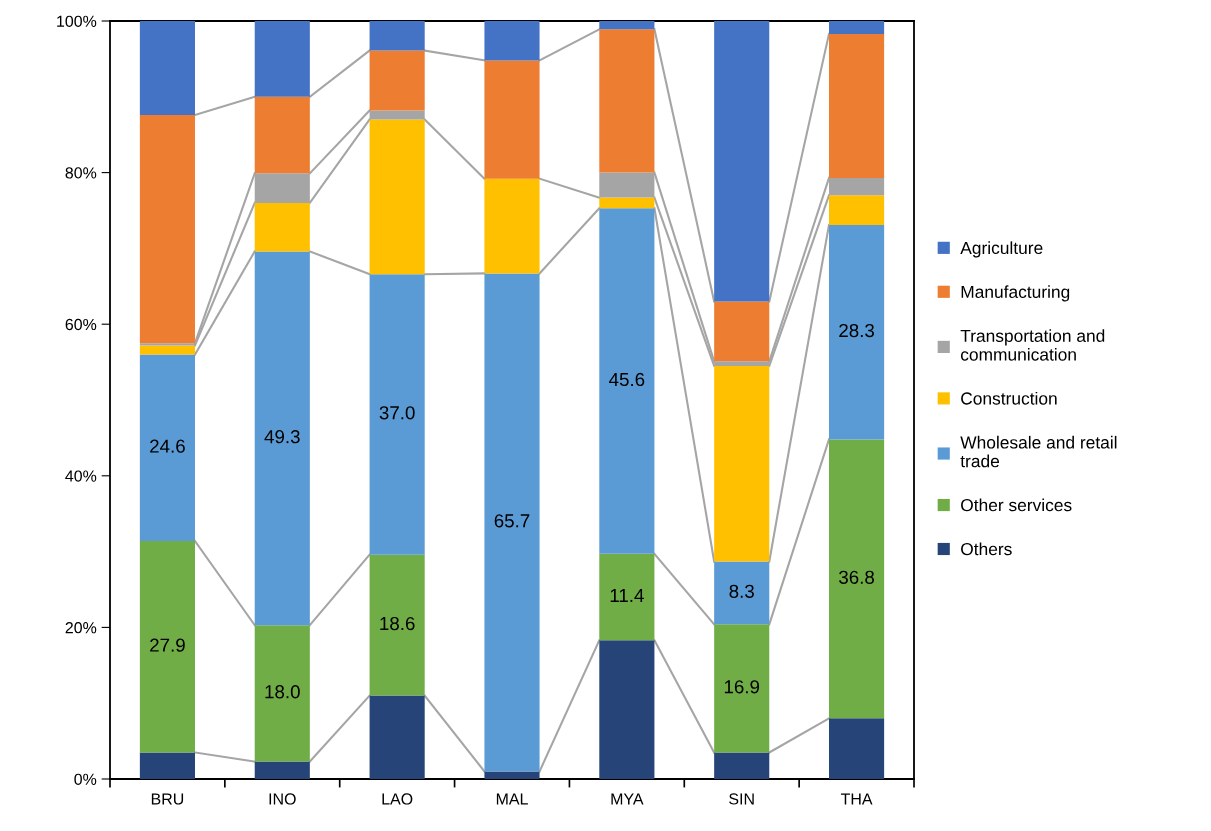  Describe the element at coordinates (986, 549) in the screenshot. I see `legend-label: Others` at that location.